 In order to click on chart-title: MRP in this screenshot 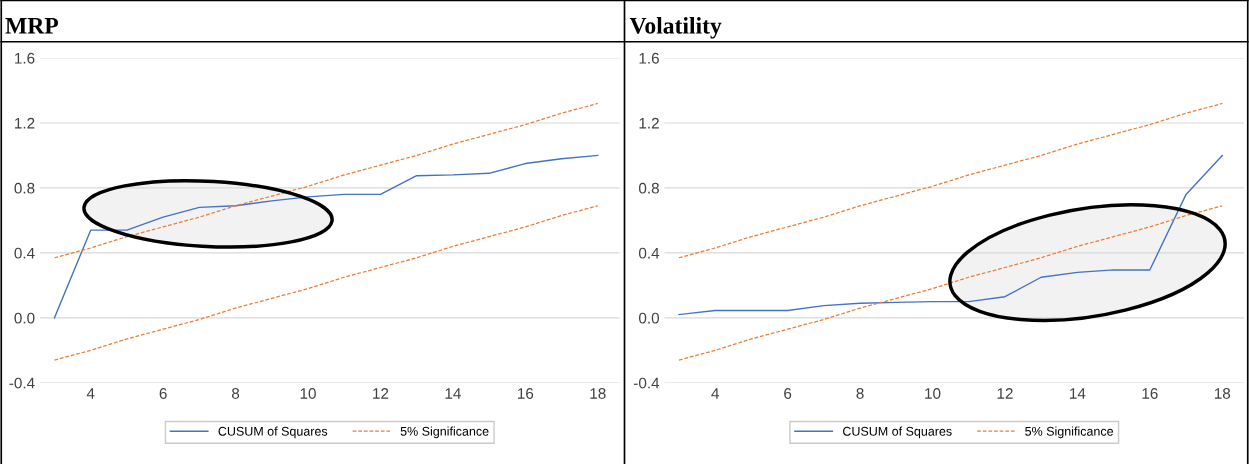, I will do `click(32, 26)`.